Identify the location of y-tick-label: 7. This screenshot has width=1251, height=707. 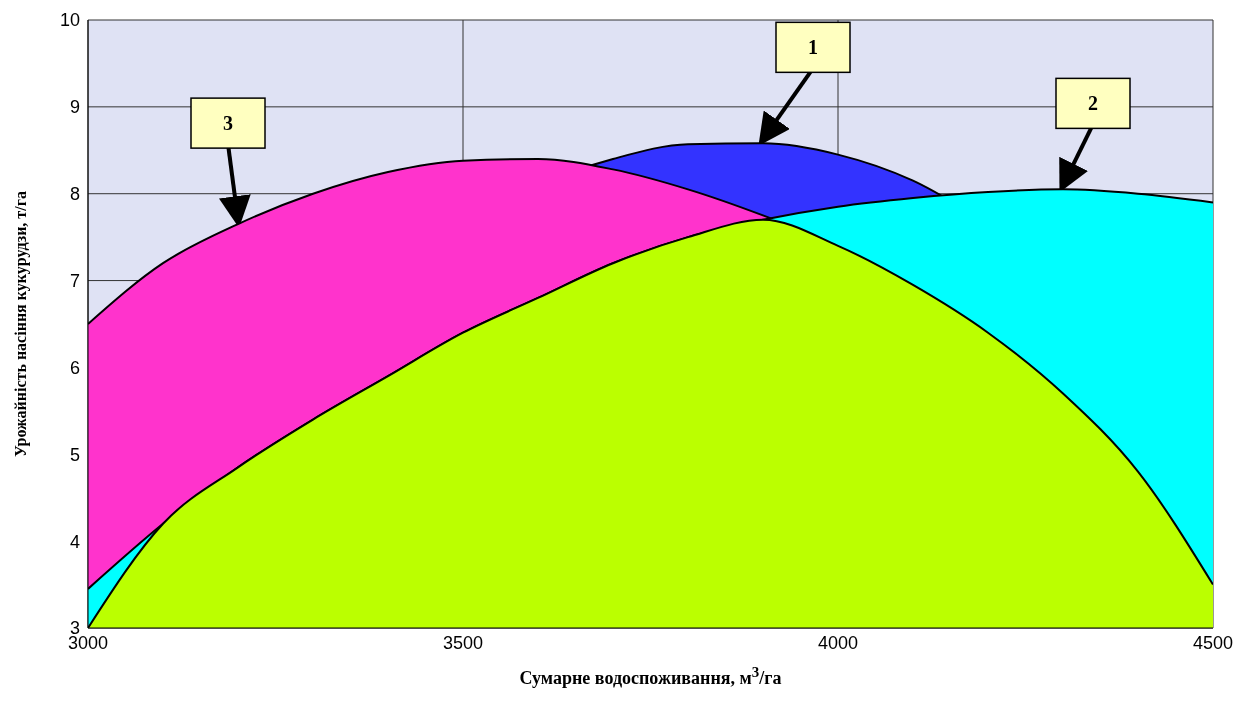
(74, 280).